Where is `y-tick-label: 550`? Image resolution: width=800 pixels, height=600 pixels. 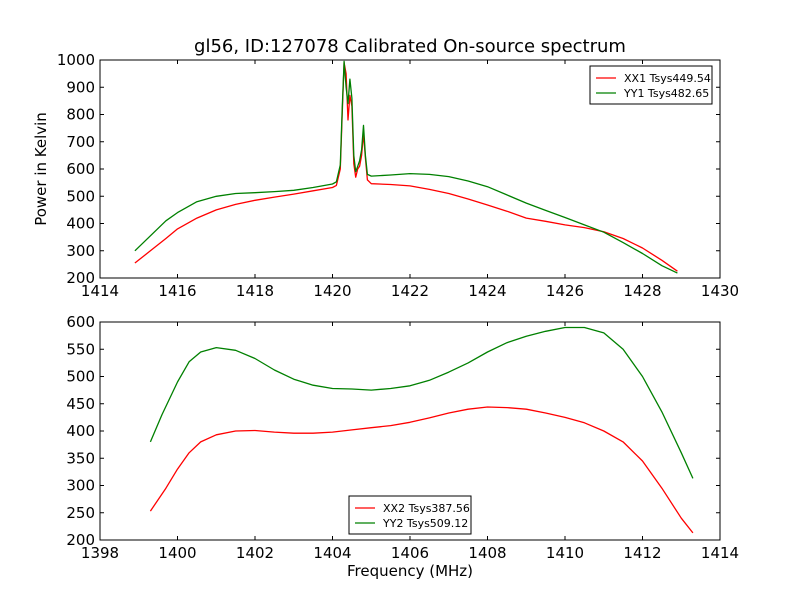
y-tick-label: 550 is located at coordinates (80, 349).